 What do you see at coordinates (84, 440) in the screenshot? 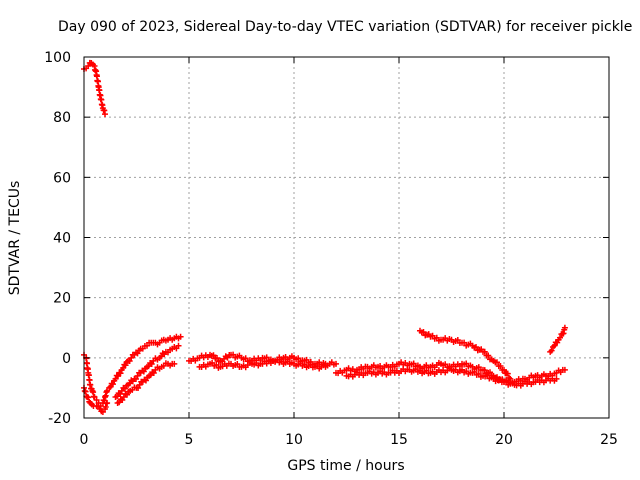
I see `x-tick-label: 0` at bounding box center [84, 440].